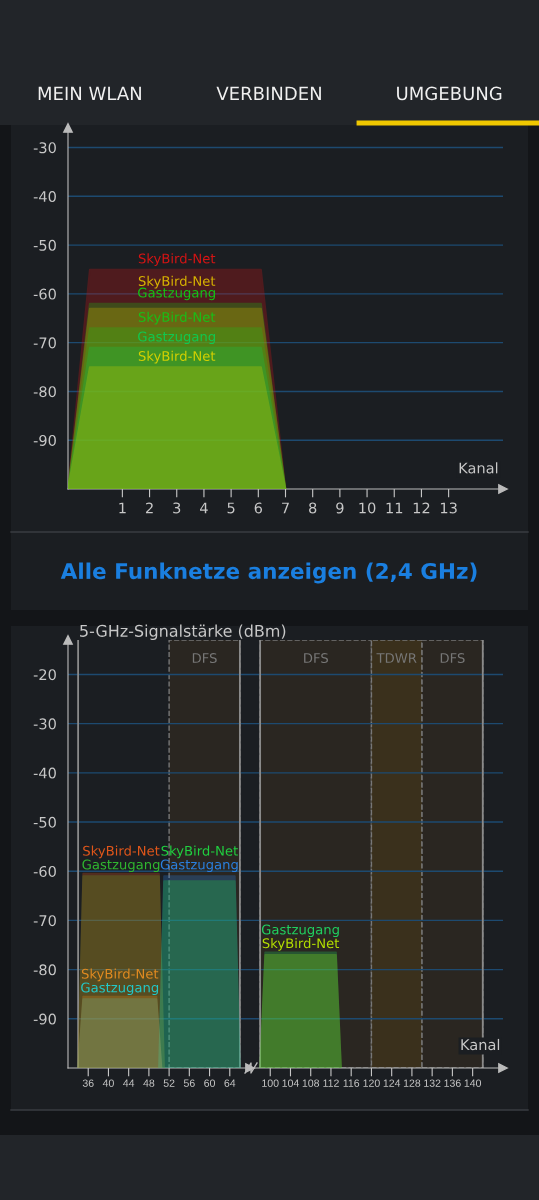  Describe the element at coordinates (108, 1083) in the screenshot. I see `x-tick-label: 40` at that location.